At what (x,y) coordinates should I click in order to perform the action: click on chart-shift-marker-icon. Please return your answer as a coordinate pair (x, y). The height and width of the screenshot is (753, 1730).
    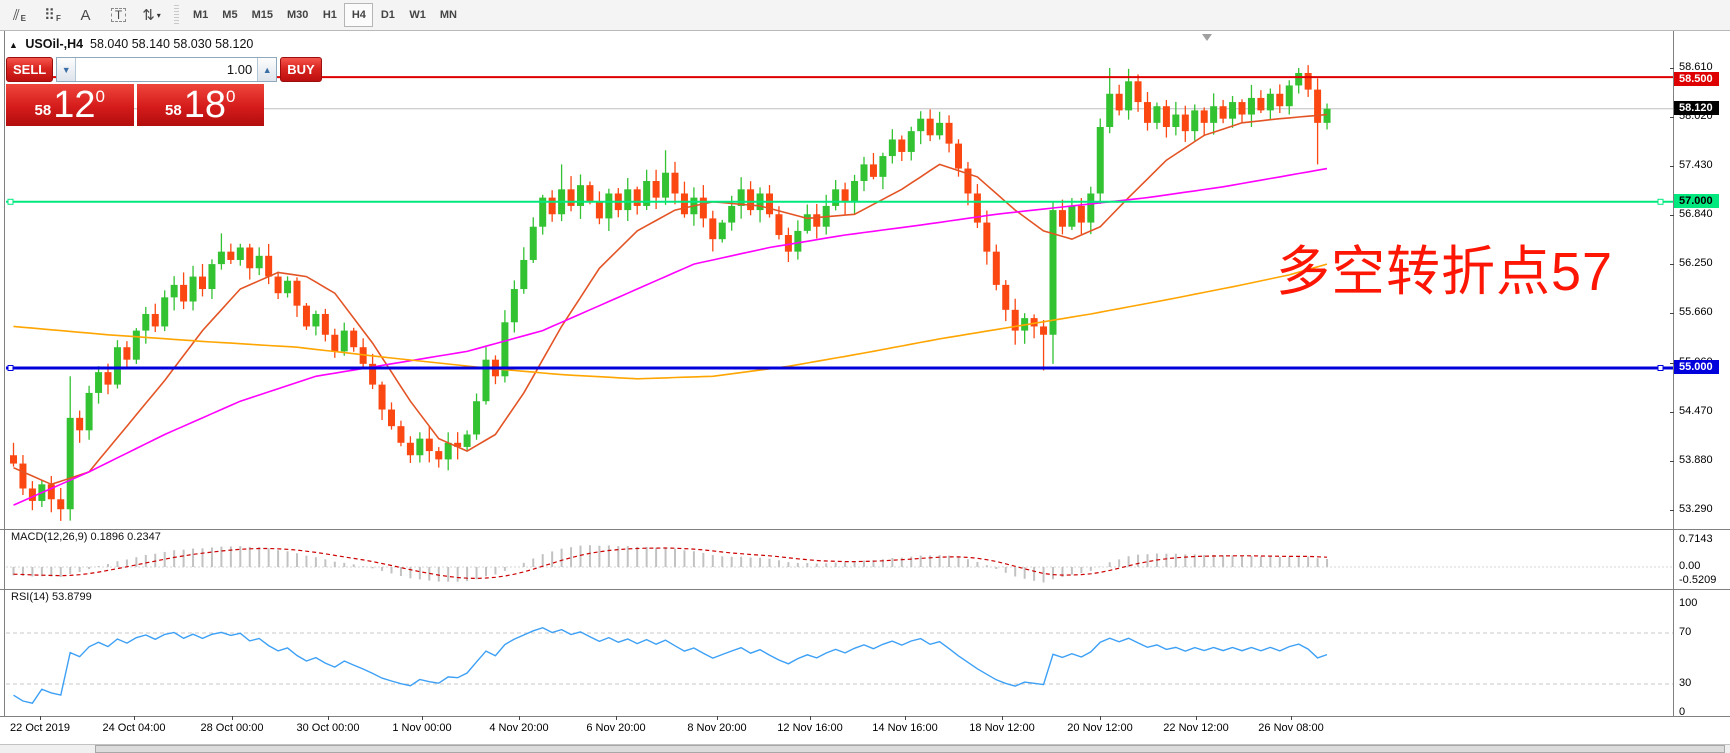
    Looking at the image, I should click on (1207, 37).